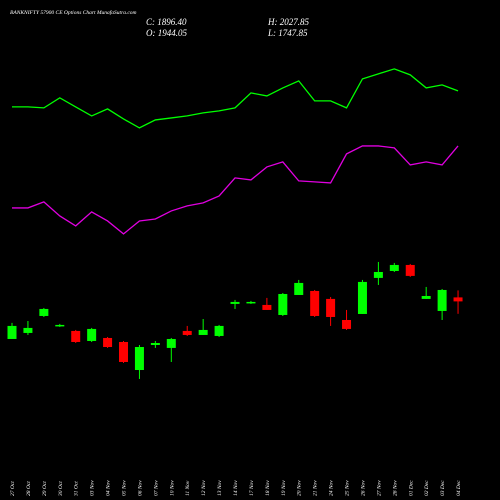  What do you see at coordinates (268, 488) in the screenshot?
I see `x-tick-label: 18 Nov` at bounding box center [268, 488].